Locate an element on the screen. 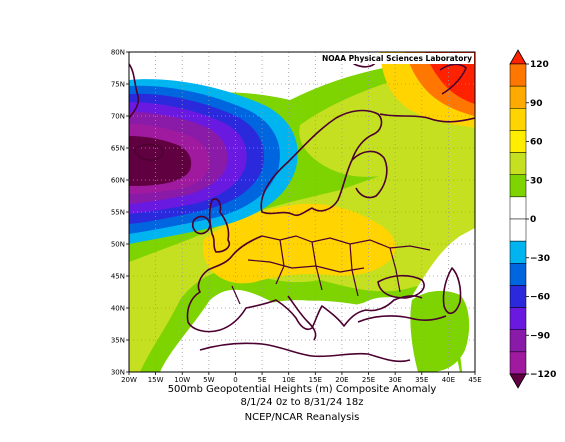 Image resolution: width=565 pixels, height=442 pixels. credit-box is located at coordinates (398, 58).